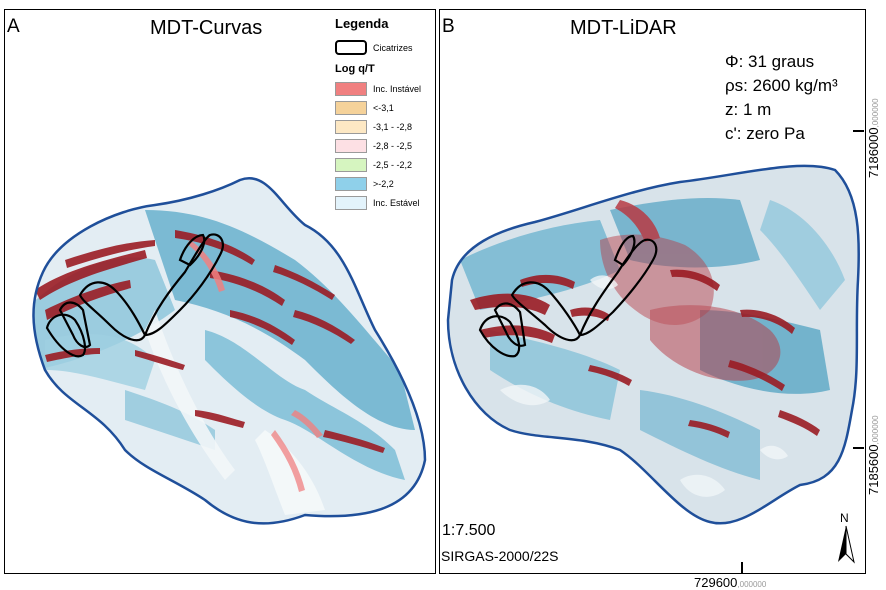 This screenshot has height=590, width=886. Describe the element at coordinates (351, 47) in the screenshot. I see `scar-symbol` at that location.